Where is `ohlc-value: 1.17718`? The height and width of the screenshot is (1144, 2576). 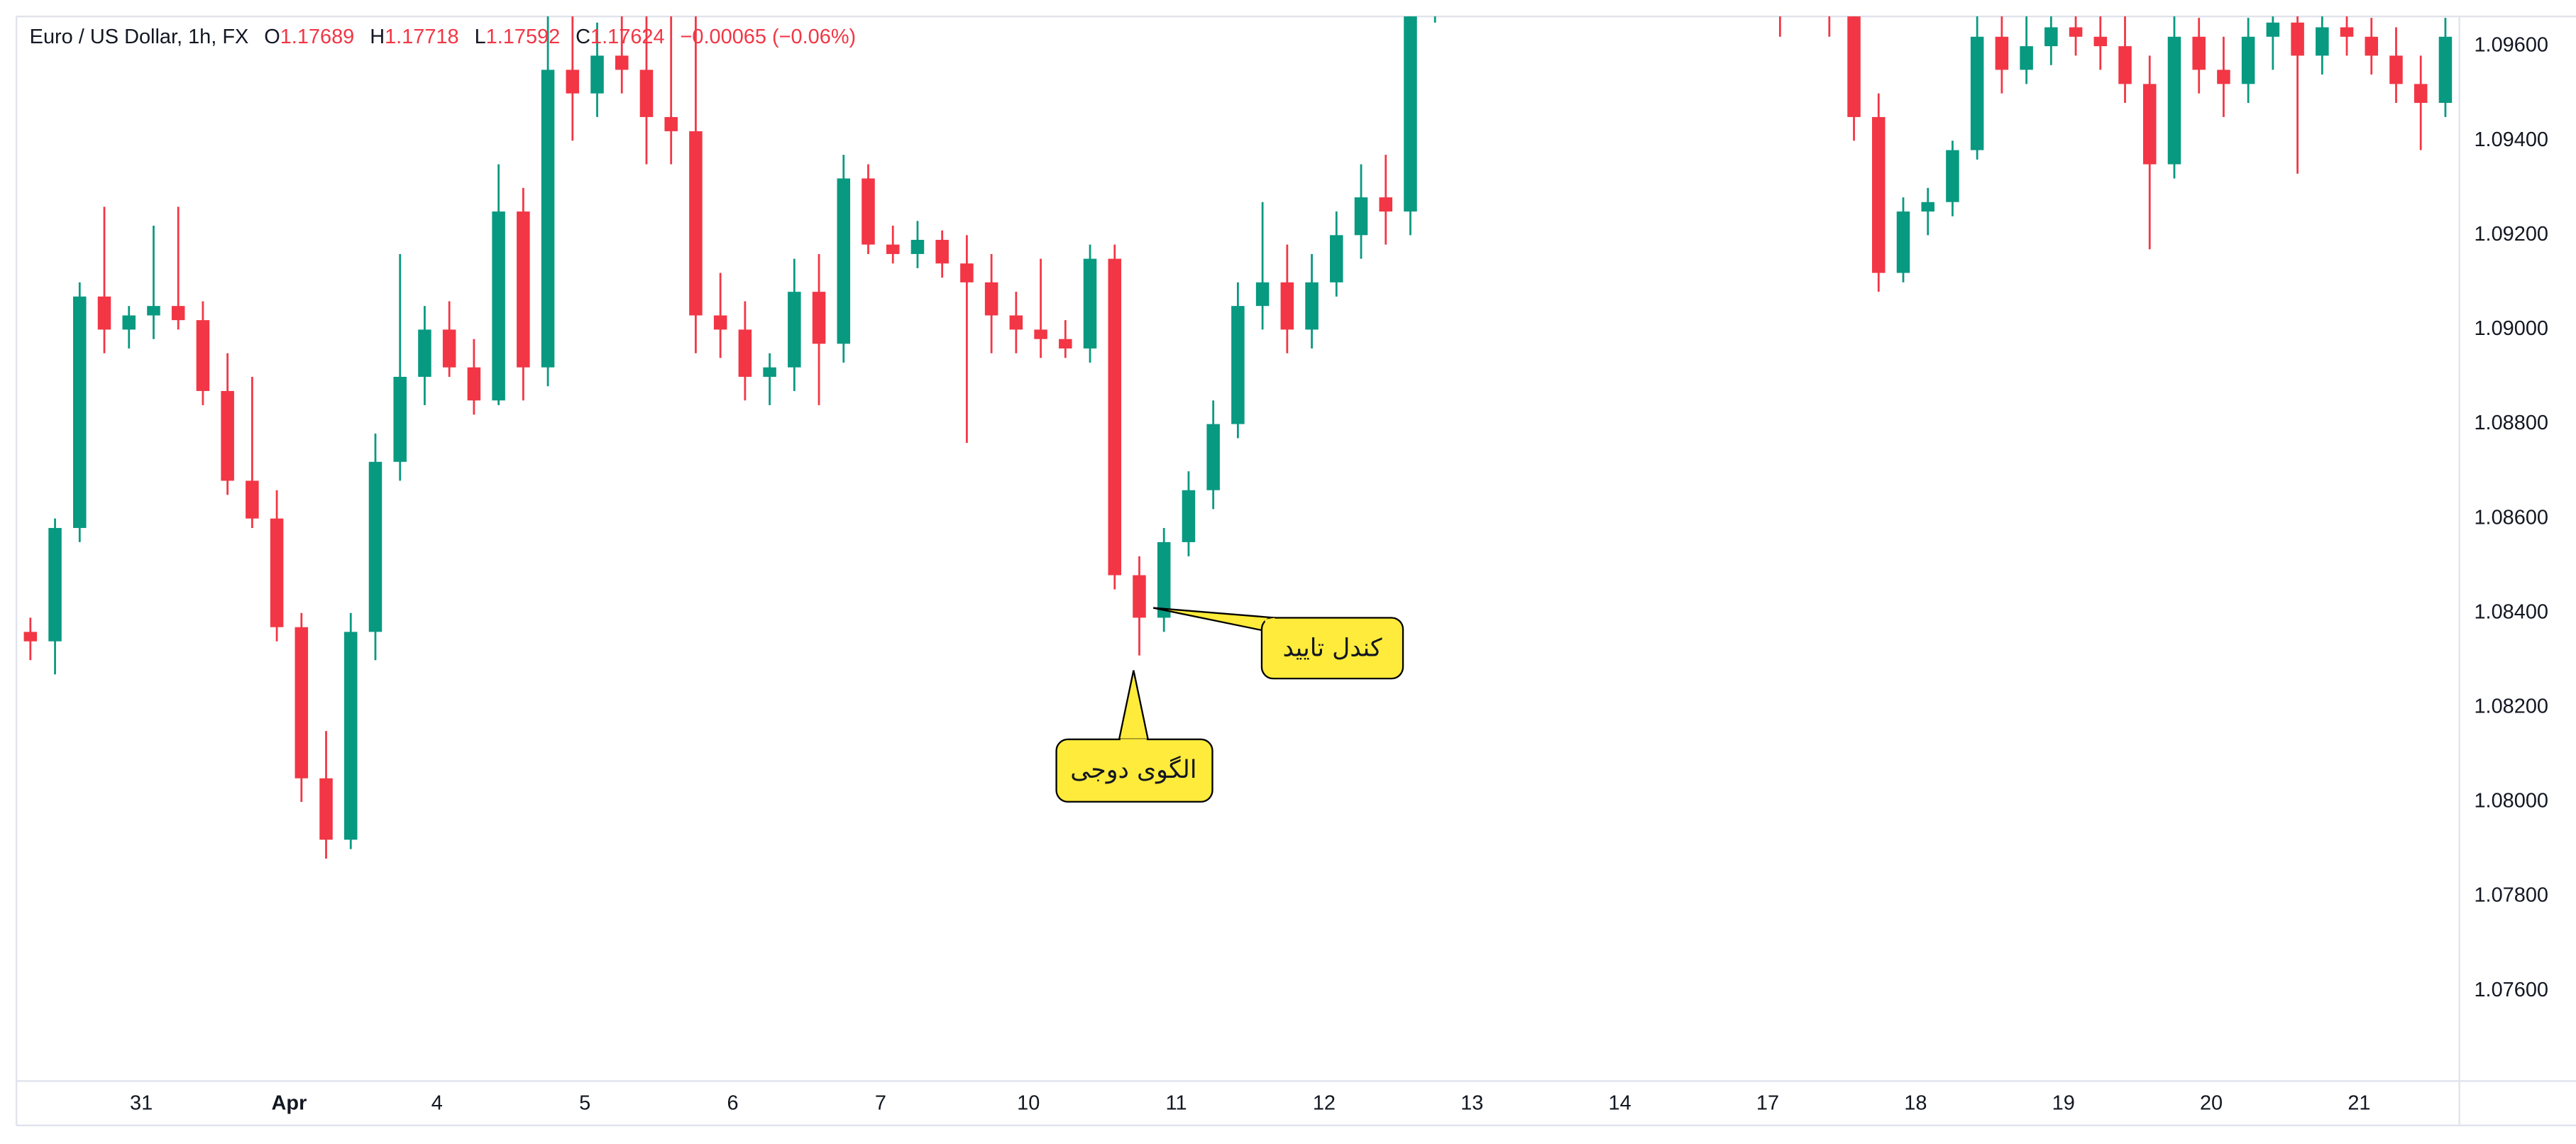
ohlc-value: 1.17718 is located at coordinates (422, 37).